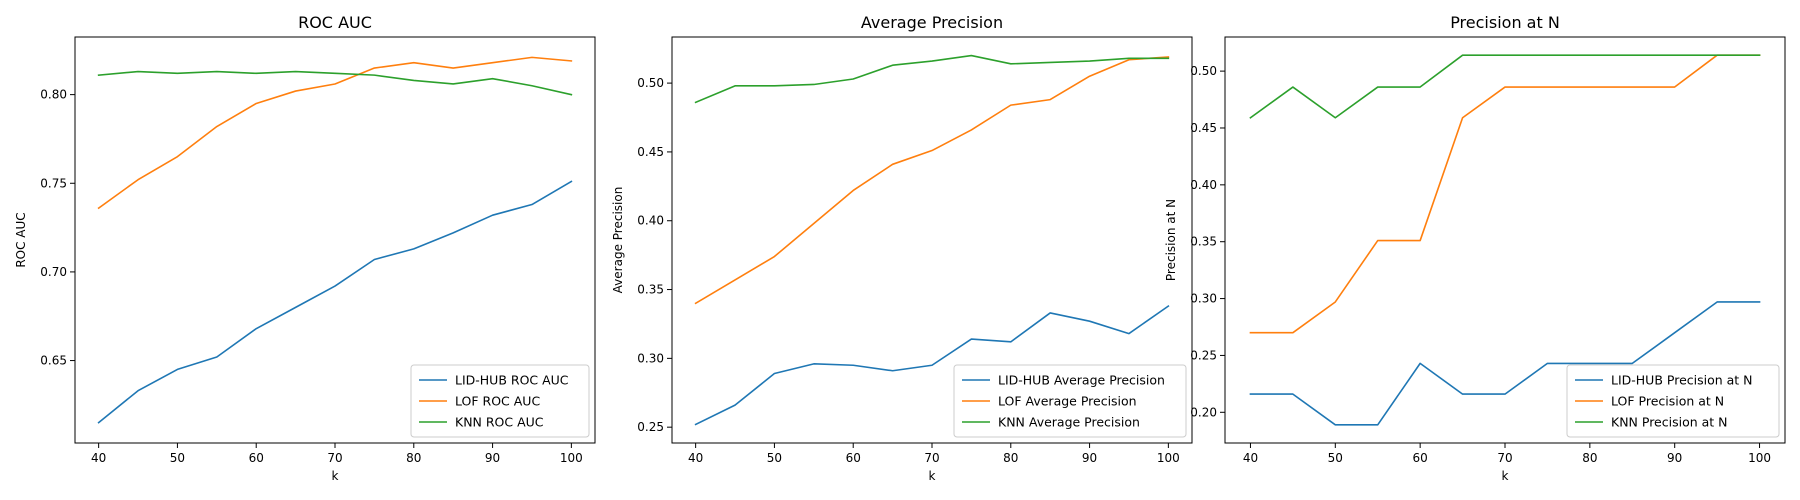 The image size is (1800, 500). Describe the element at coordinates (1069, 422) in the screenshot. I see `legend-entry-label: KNN Average Precision` at that location.